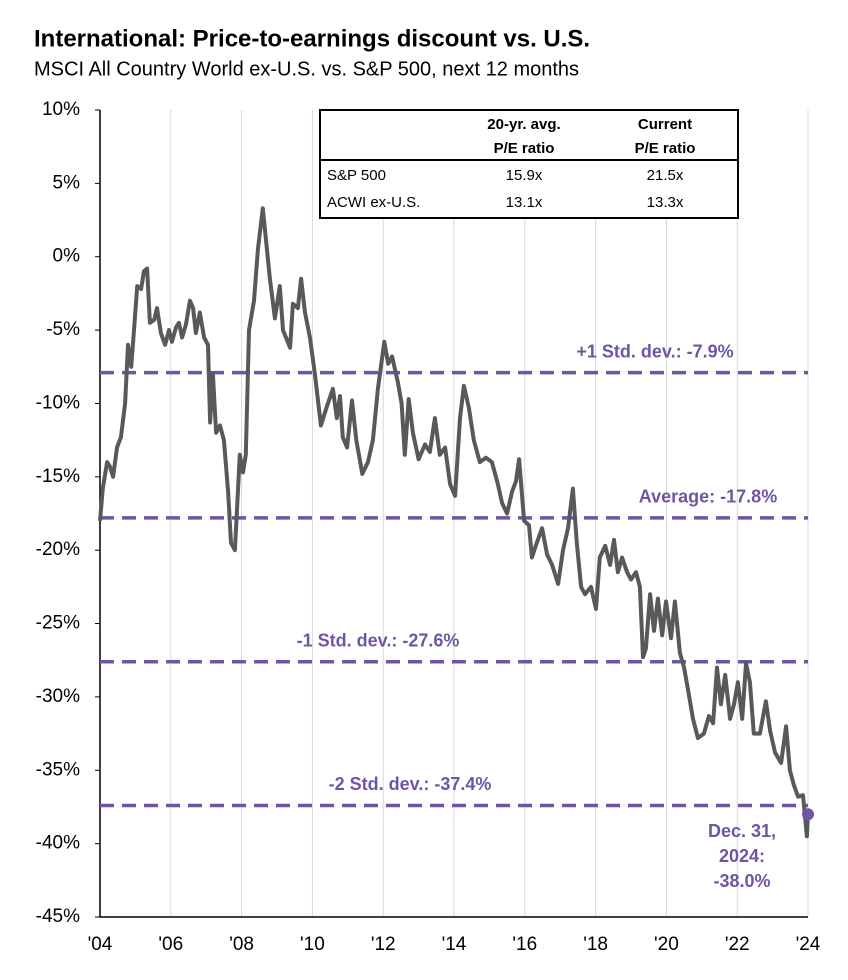  I want to click on y-tick-label: 5%, so click(67, 182).